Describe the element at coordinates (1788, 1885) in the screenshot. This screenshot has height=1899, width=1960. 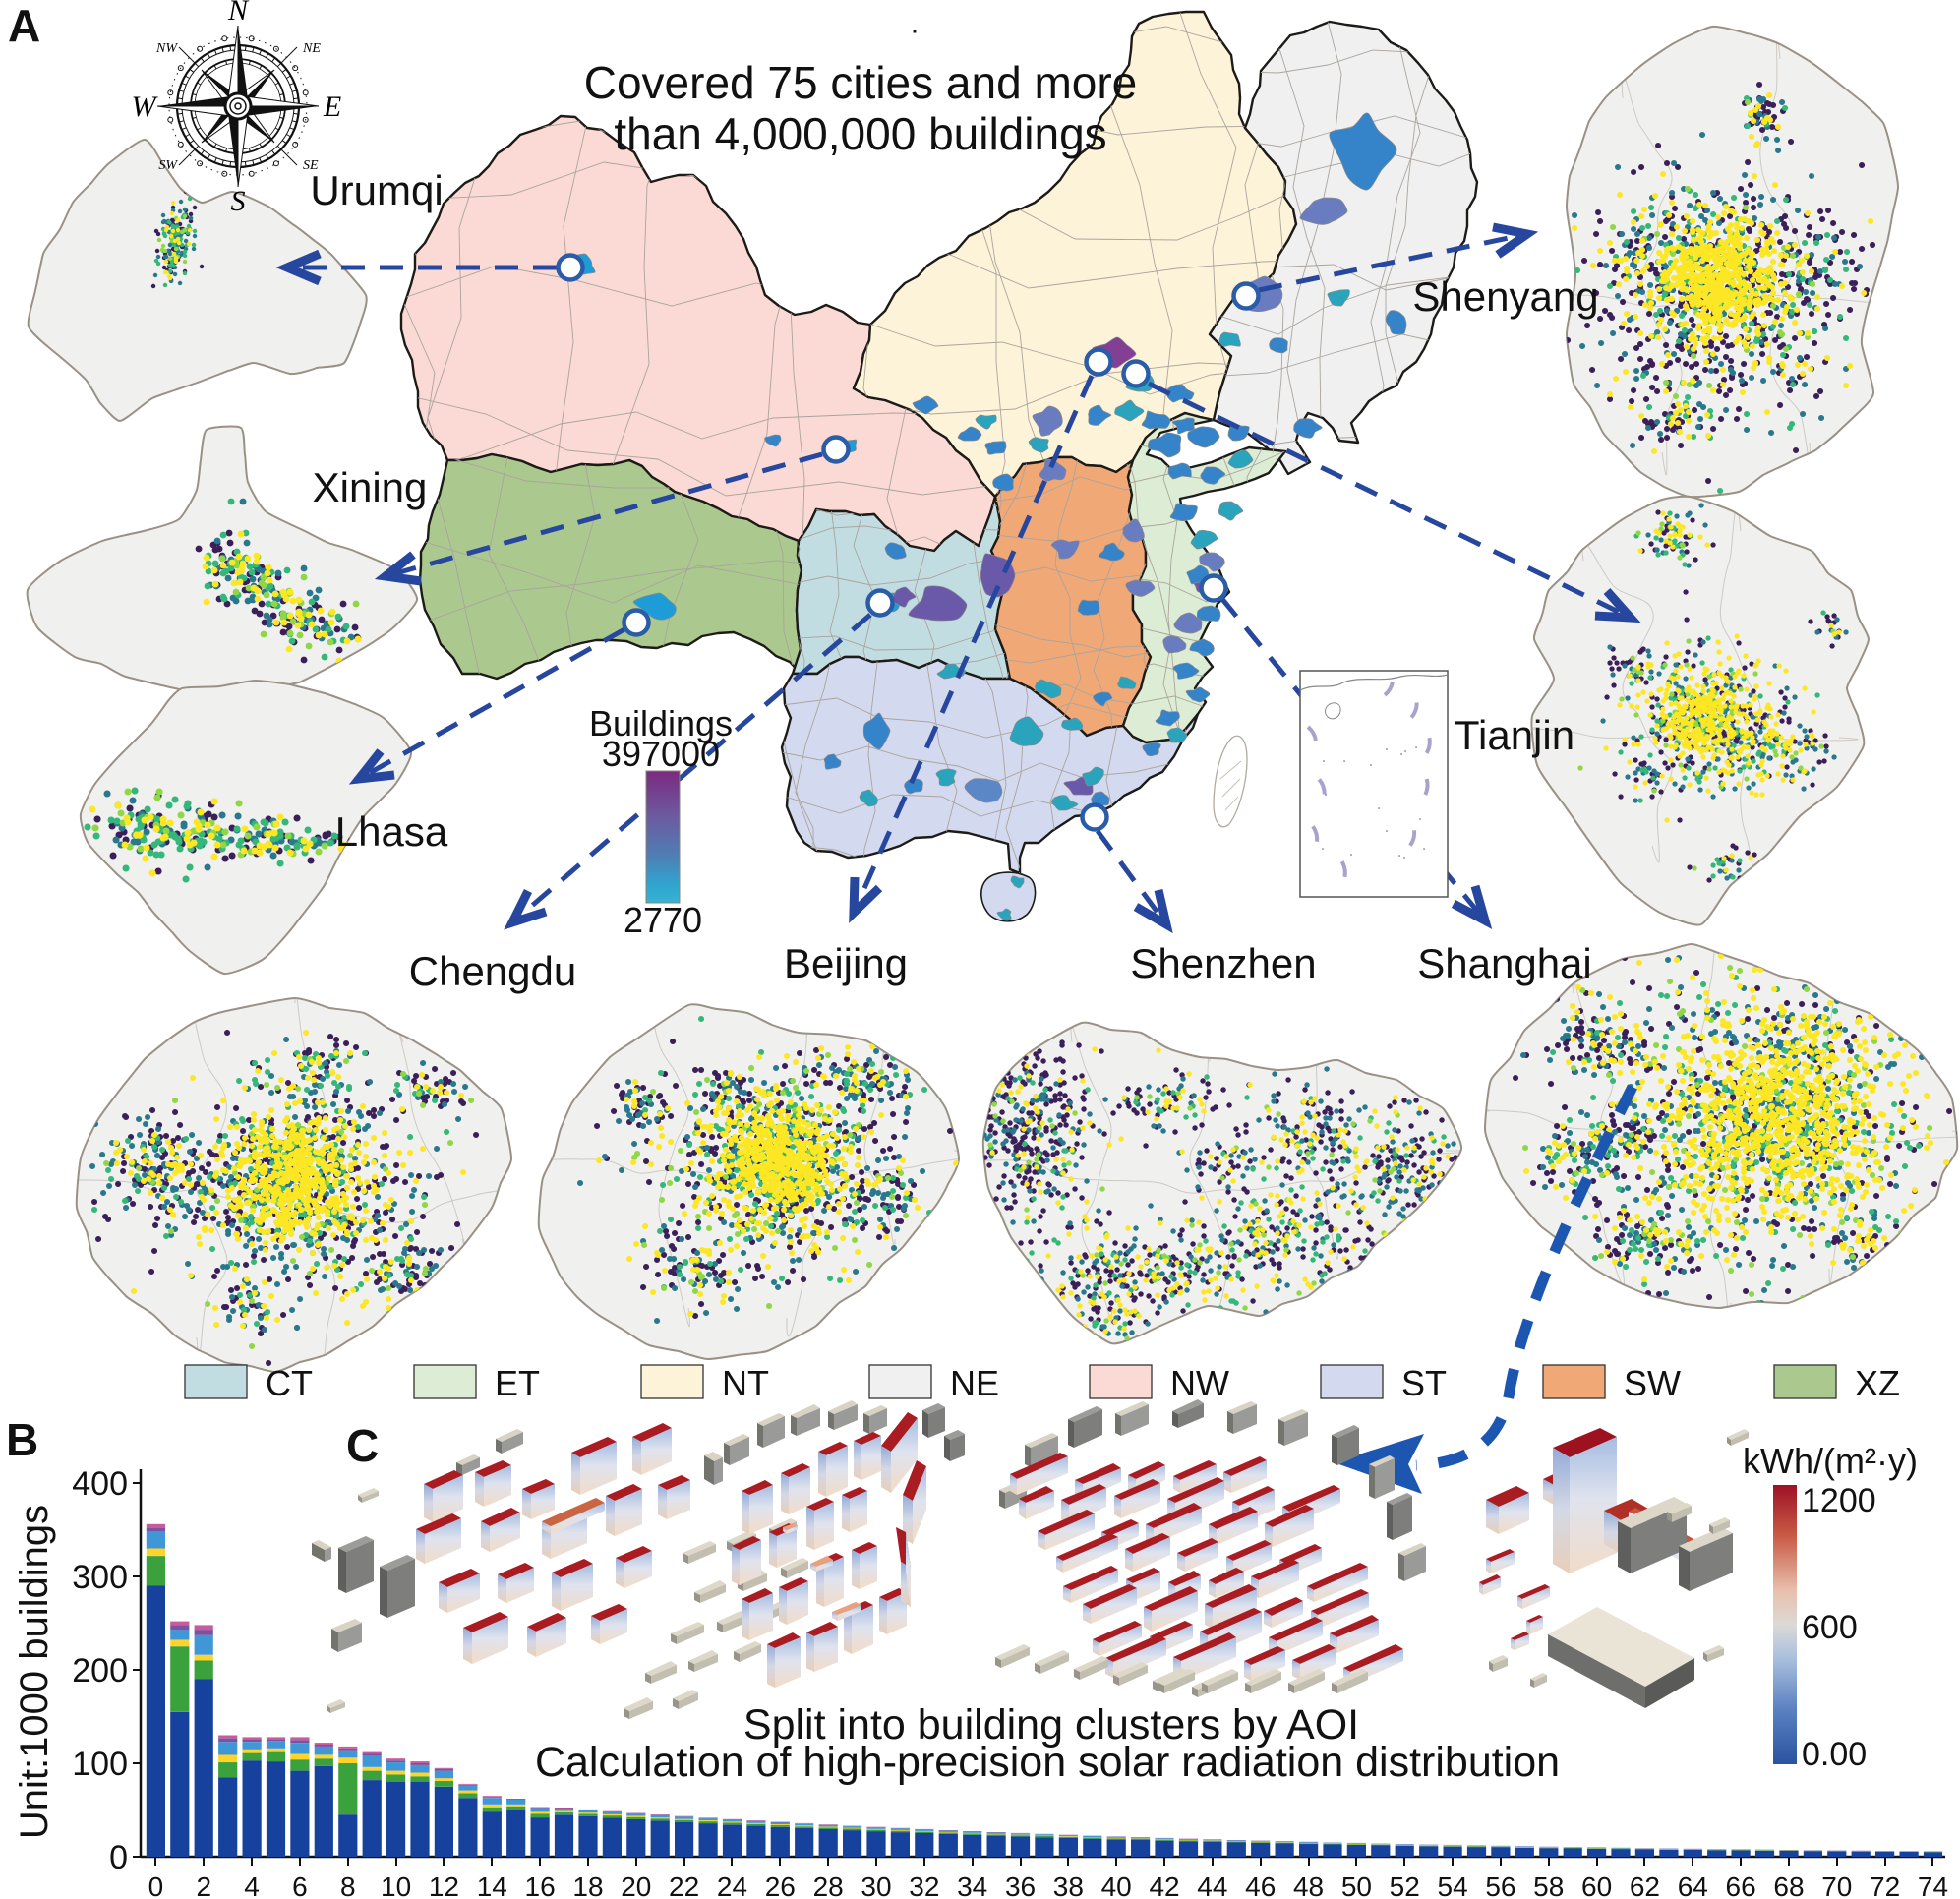
I see `svg-text: 68` at that location.